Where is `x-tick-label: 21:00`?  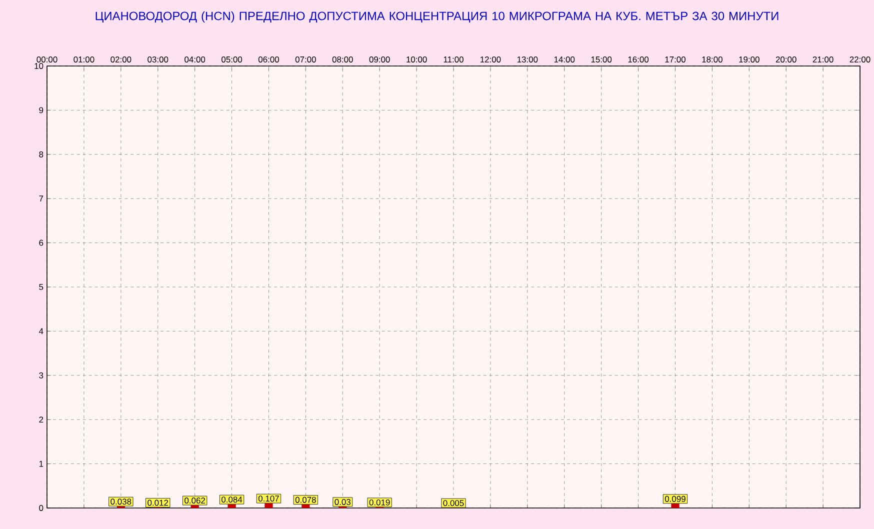 x-tick-label: 21:00 is located at coordinates (823, 59).